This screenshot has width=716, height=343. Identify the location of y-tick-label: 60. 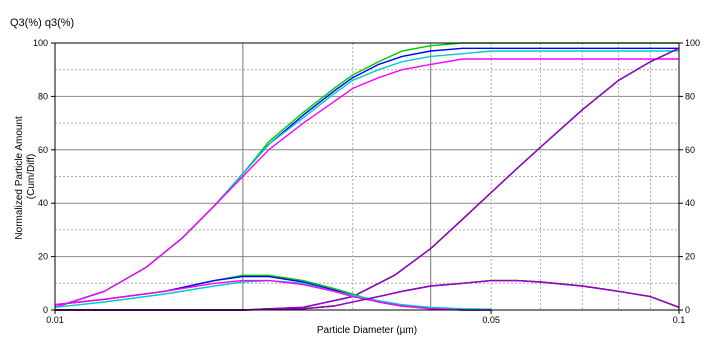
(43, 150).